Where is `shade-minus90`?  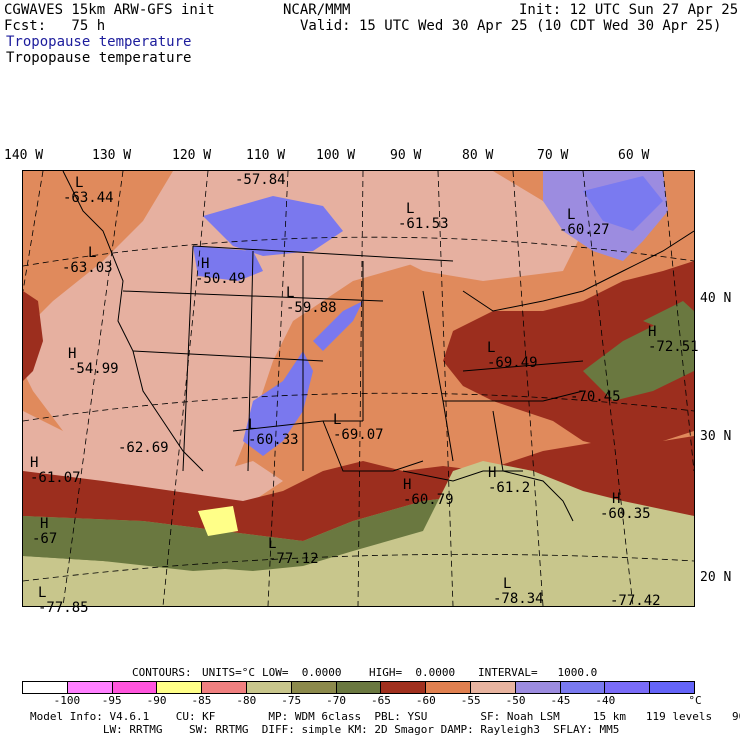
shade-minus90 is located at coordinates (218, 521).